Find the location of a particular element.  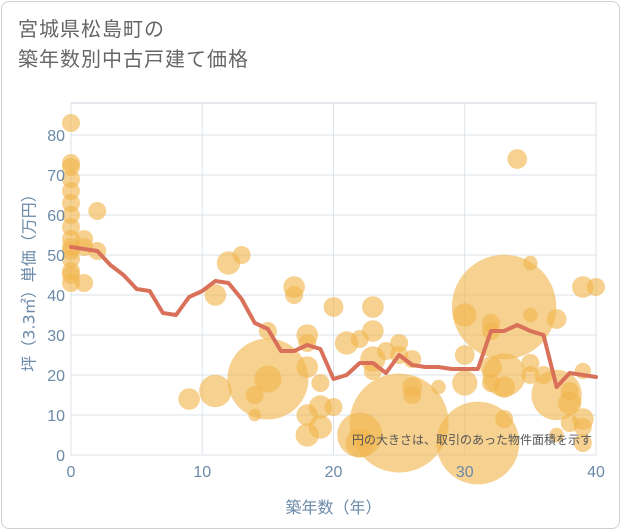

x-axis-label: 築年数（年） is located at coordinates (333, 507).